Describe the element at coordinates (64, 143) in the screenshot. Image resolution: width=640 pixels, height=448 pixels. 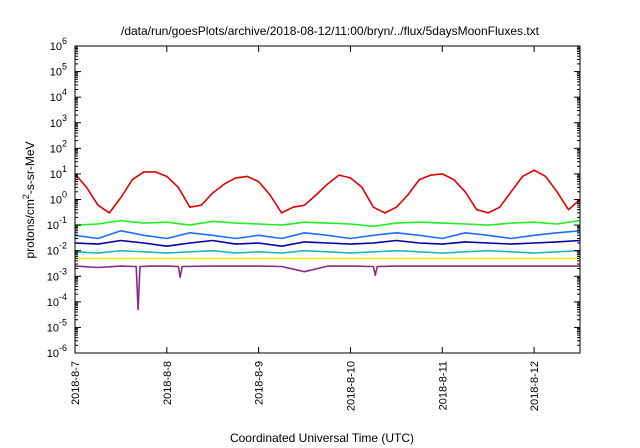
I see `y-tick-exponent: 2` at that location.